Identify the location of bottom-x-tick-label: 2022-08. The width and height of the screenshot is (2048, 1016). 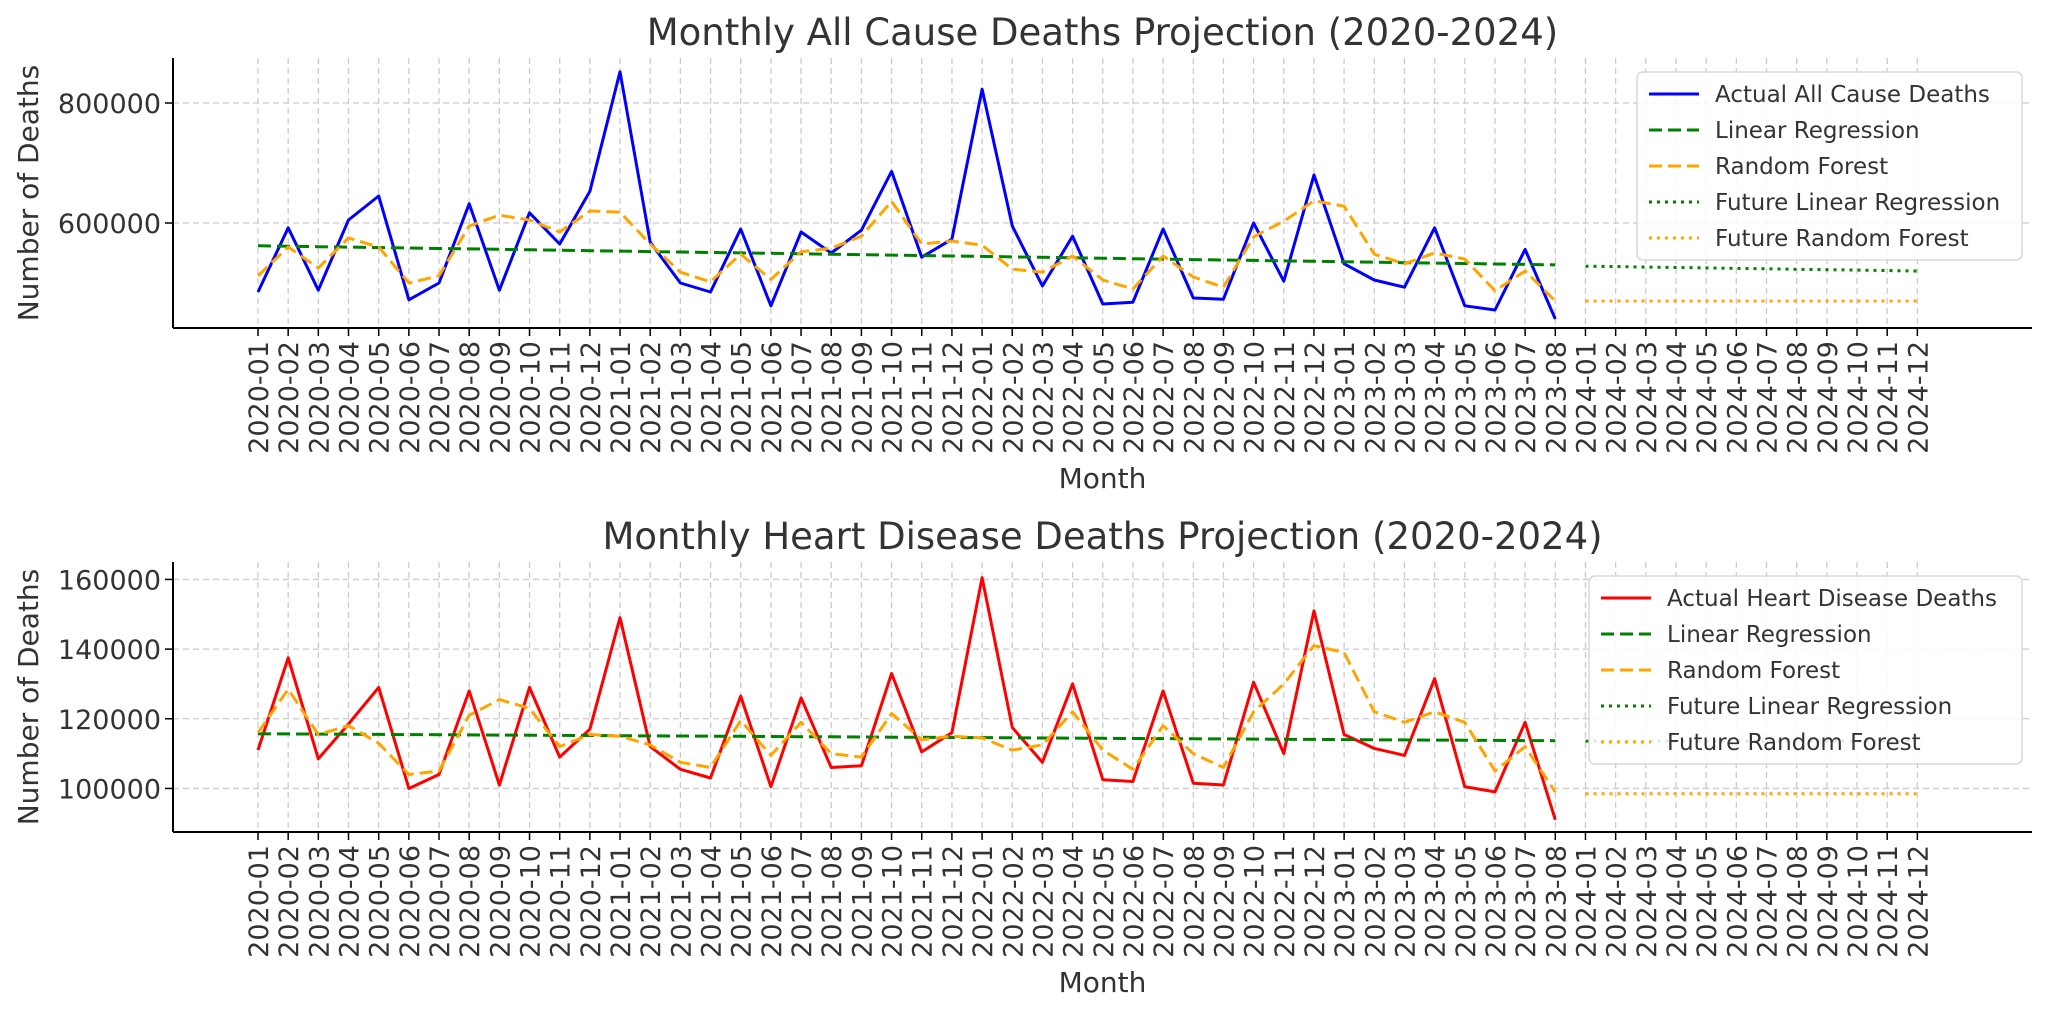
(1194, 901).